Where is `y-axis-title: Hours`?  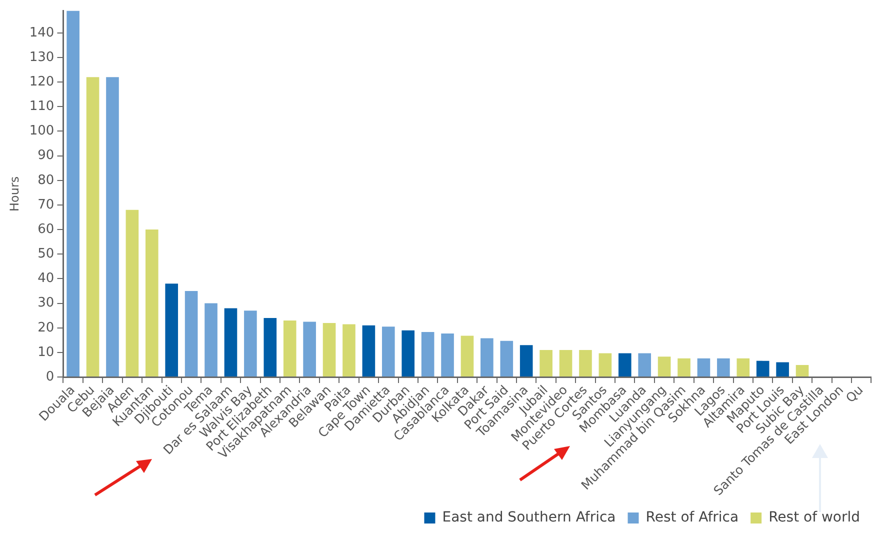
y-axis-title: Hours is located at coordinates (14, 194).